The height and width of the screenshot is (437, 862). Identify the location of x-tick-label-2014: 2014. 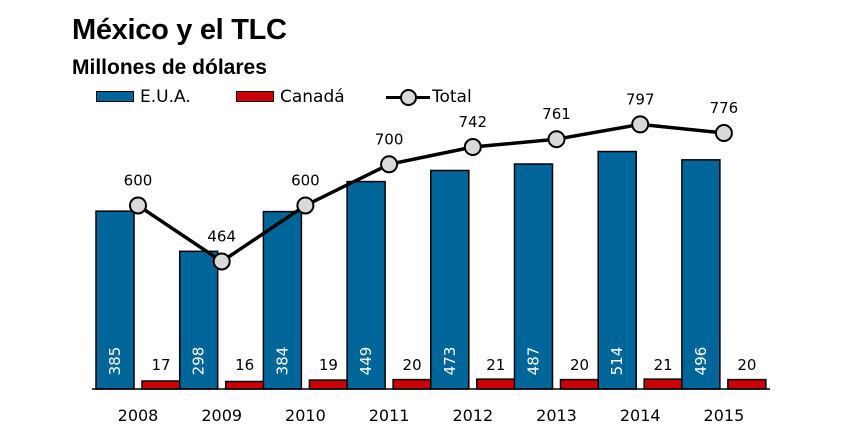
(640, 415).